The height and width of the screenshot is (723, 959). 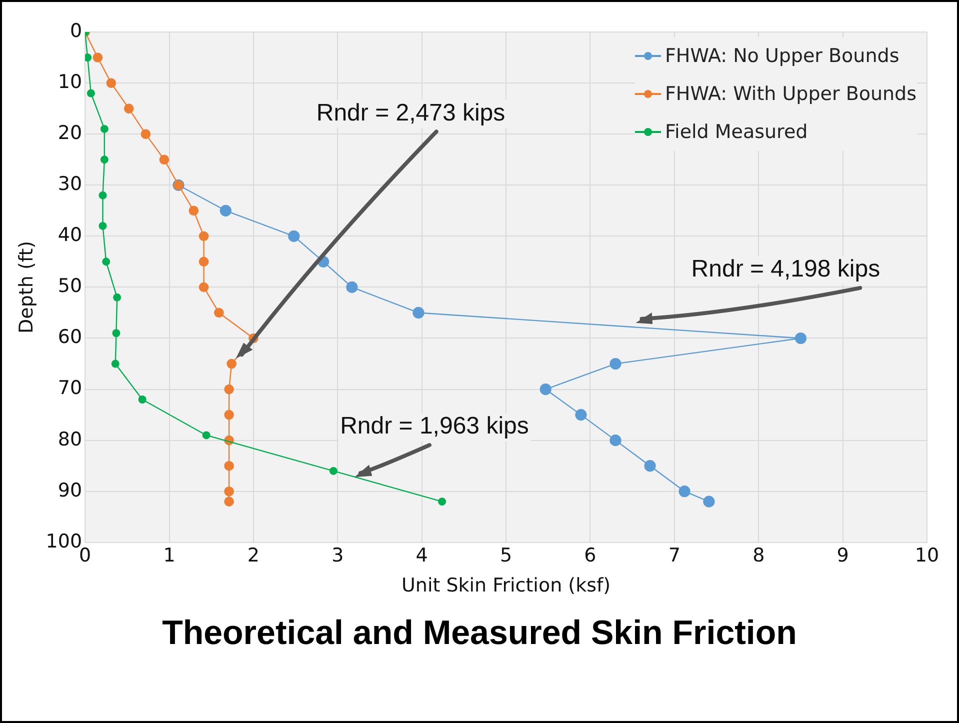 What do you see at coordinates (927, 555) in the screenshot?
I see `x-tick-label: 10` at bounding box center [927, 555].